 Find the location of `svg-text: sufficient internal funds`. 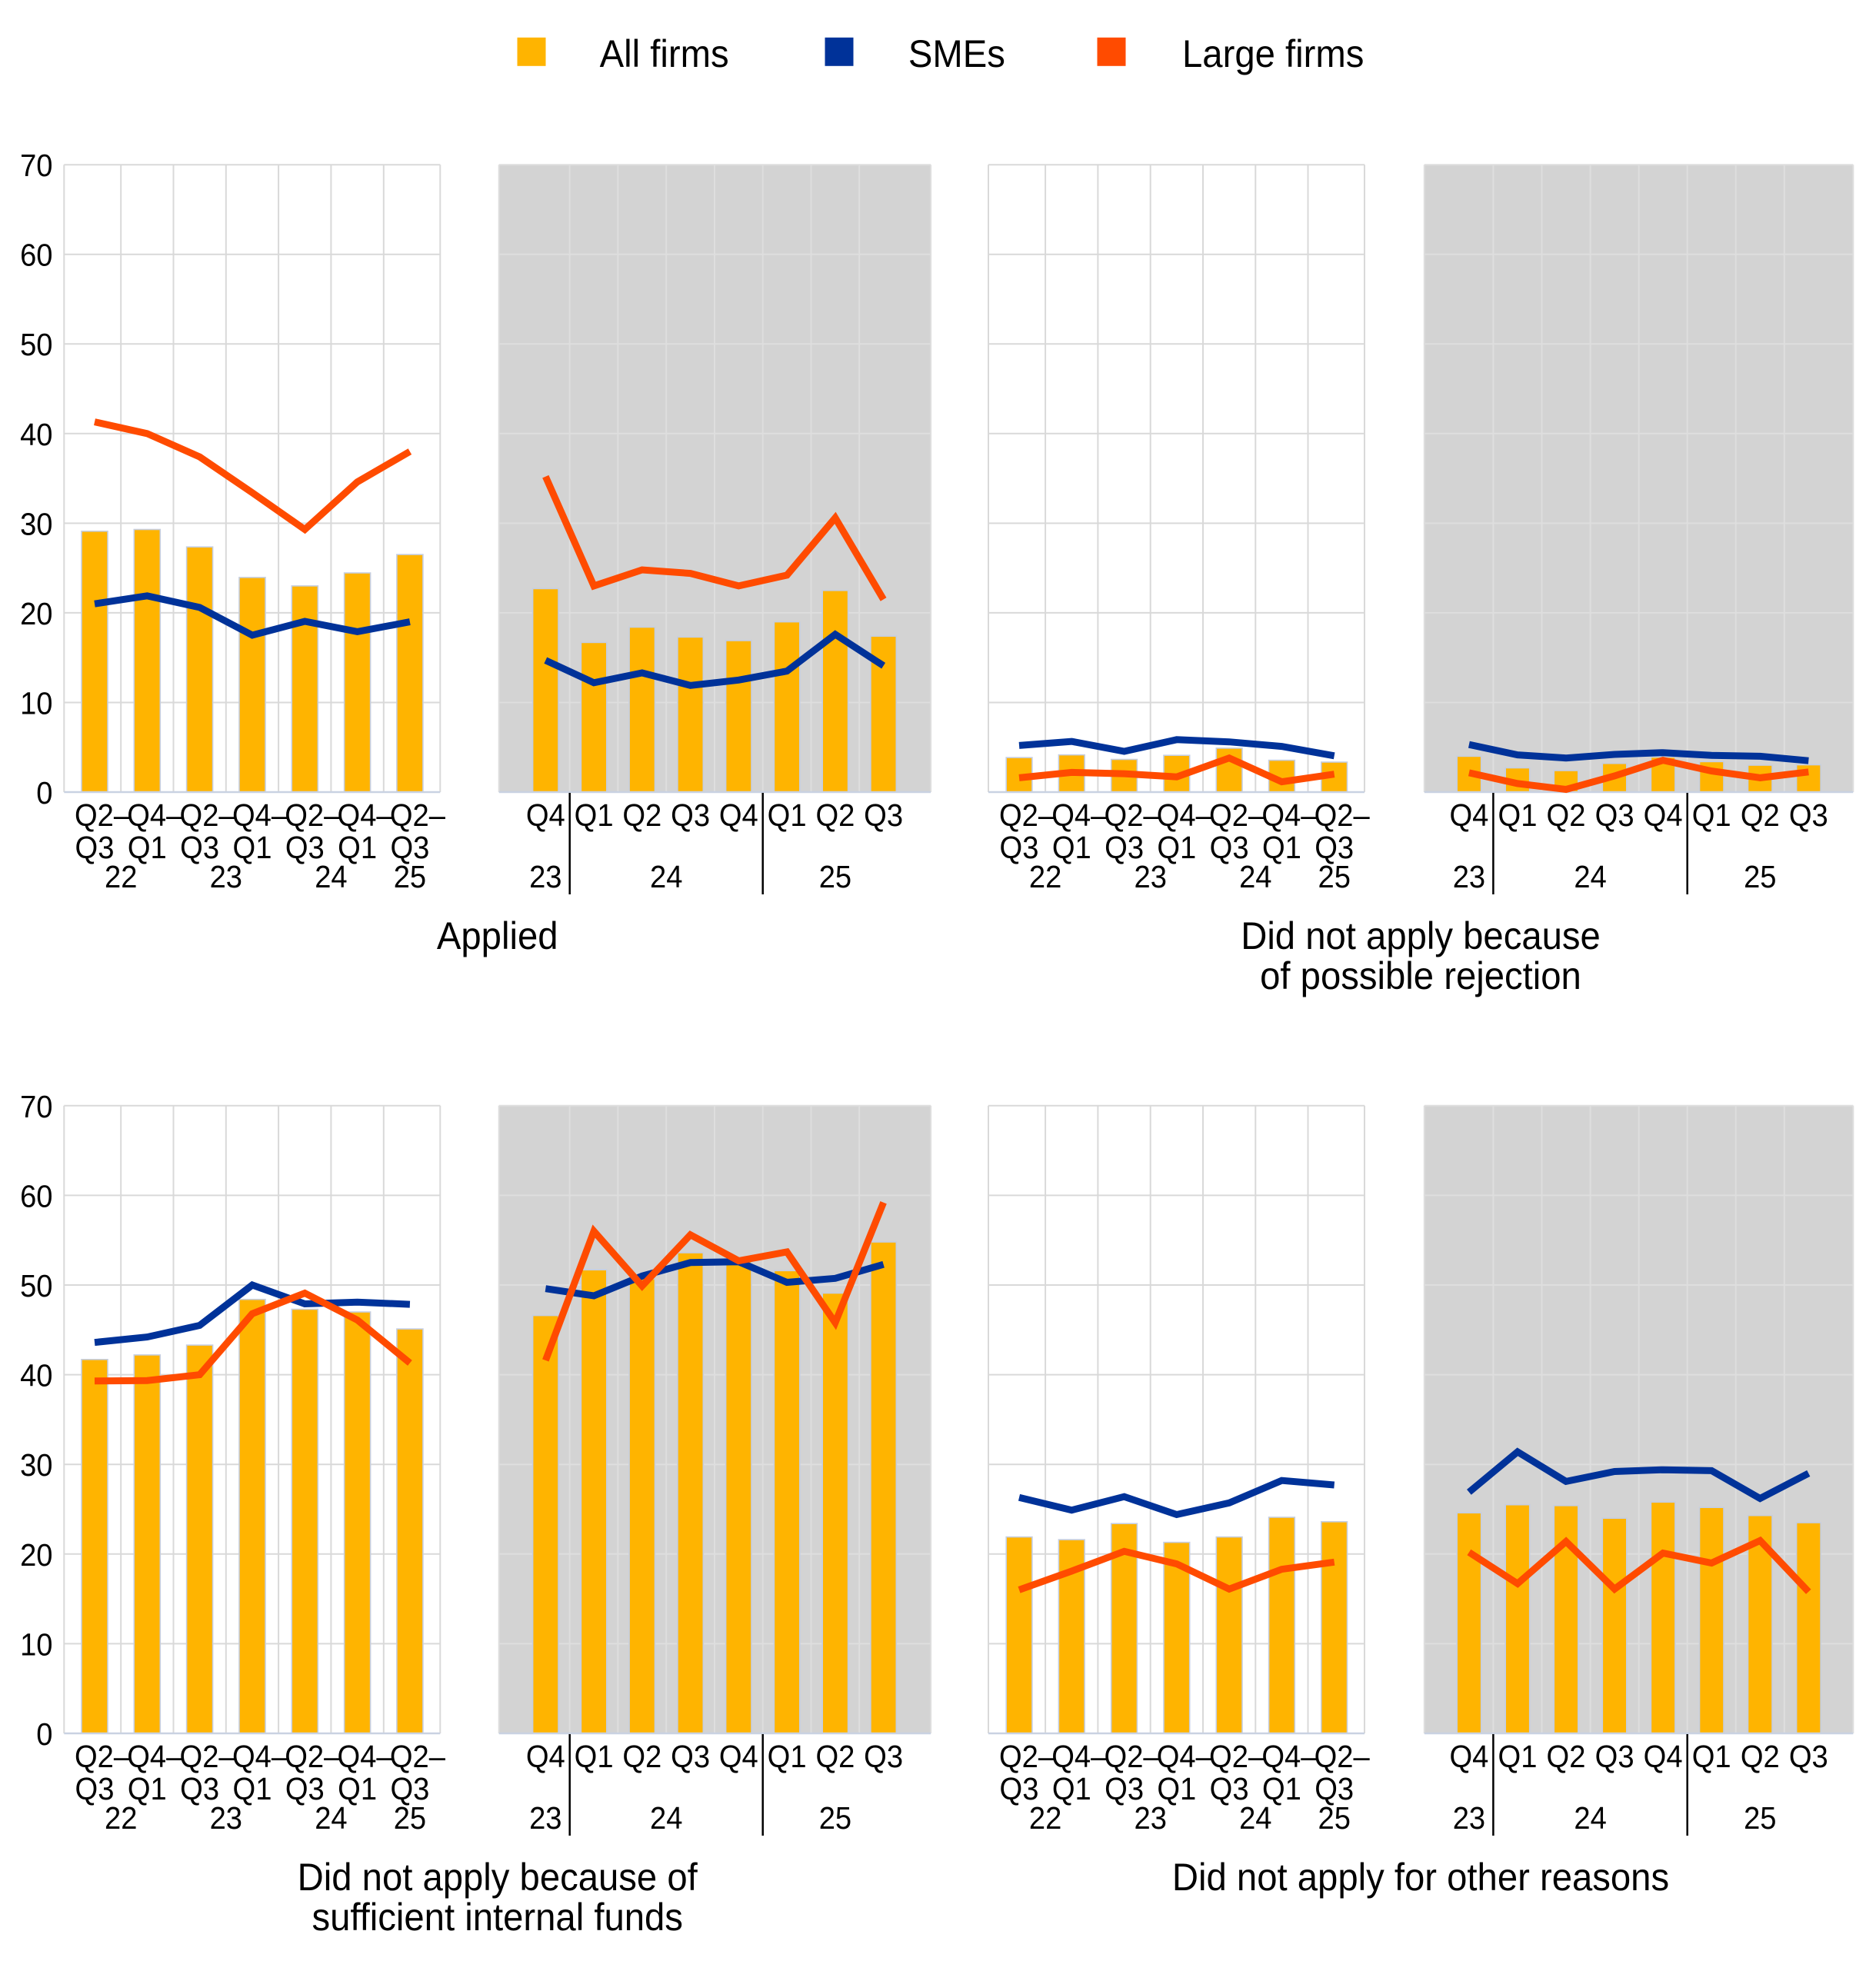

svg-text: sufficient internal funds is located at coordinates (498, 1918).